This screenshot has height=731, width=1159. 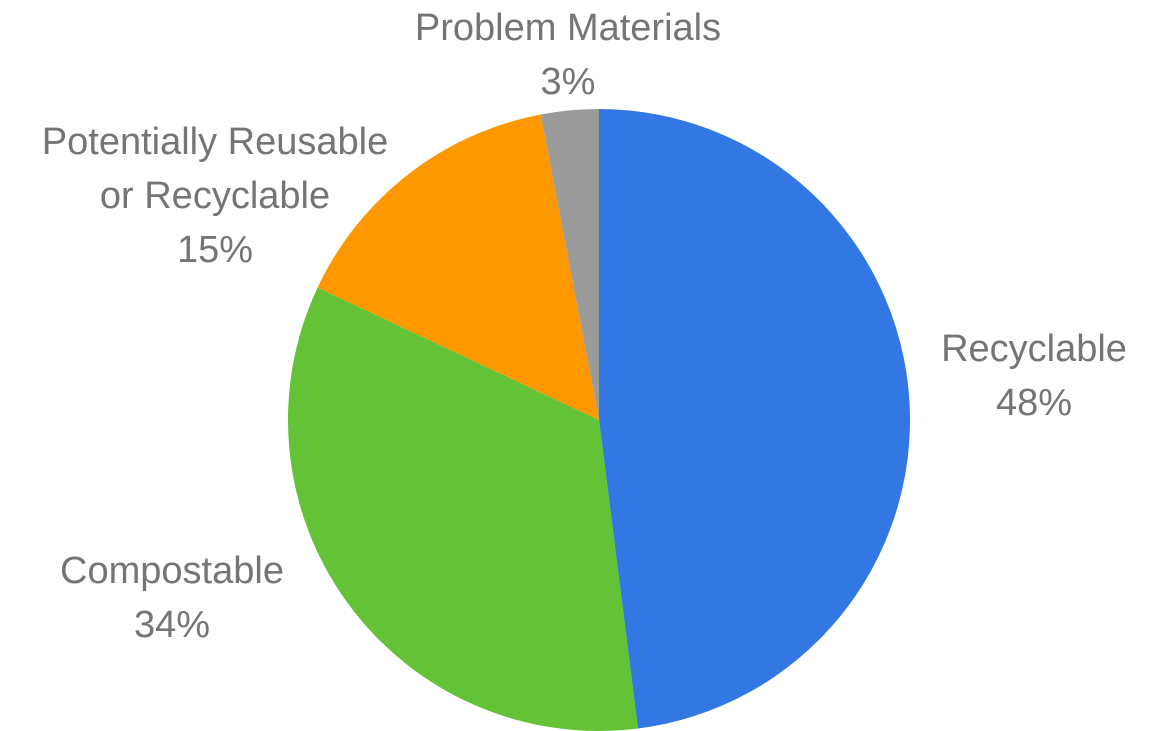 What do you see at coordinates (458, 267) in the screenshot?
I see `pie-slice-potentially-reusable` at bounding box center [458, 267].